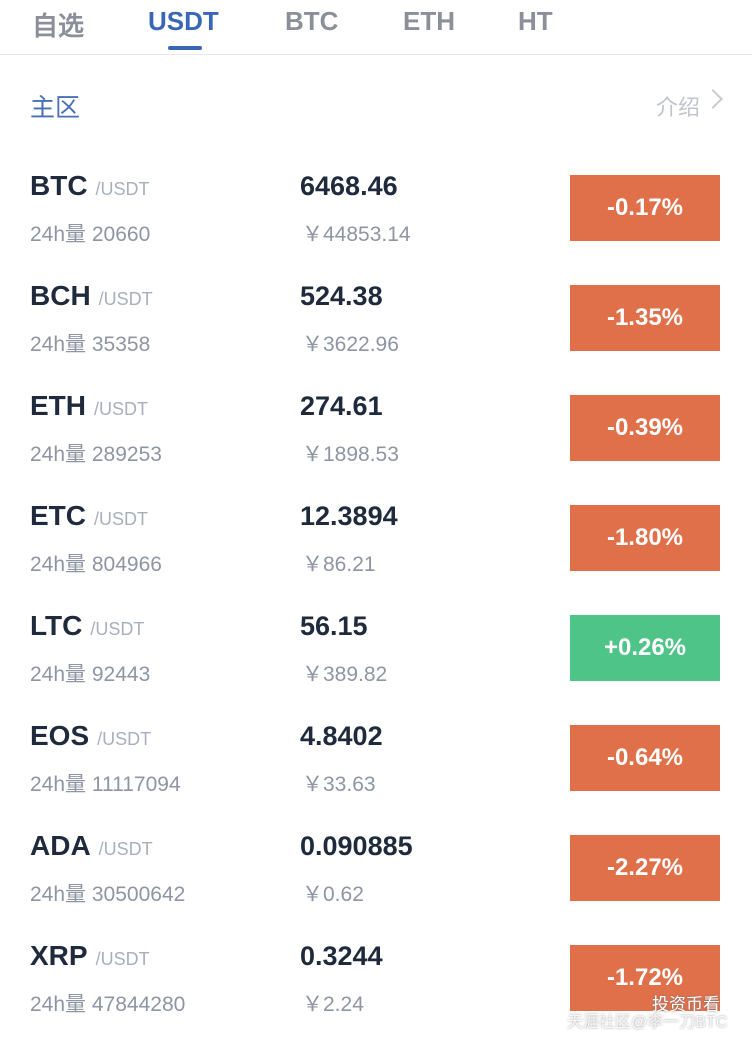  Describe the element at coordinates (89, 515) in the screenshot. I see `symbol: ETC/USDT` at that location.